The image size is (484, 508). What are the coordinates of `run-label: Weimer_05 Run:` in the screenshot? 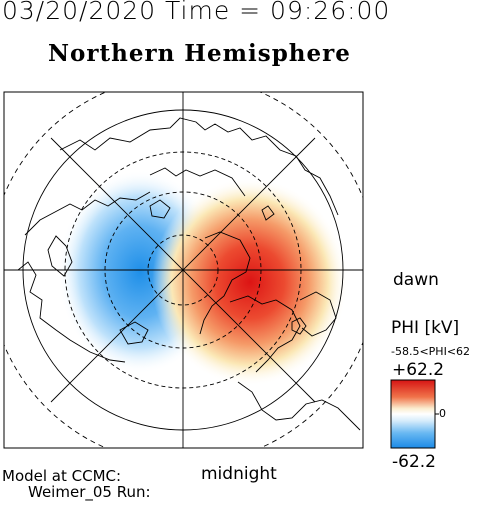 It's located at (89, 492).